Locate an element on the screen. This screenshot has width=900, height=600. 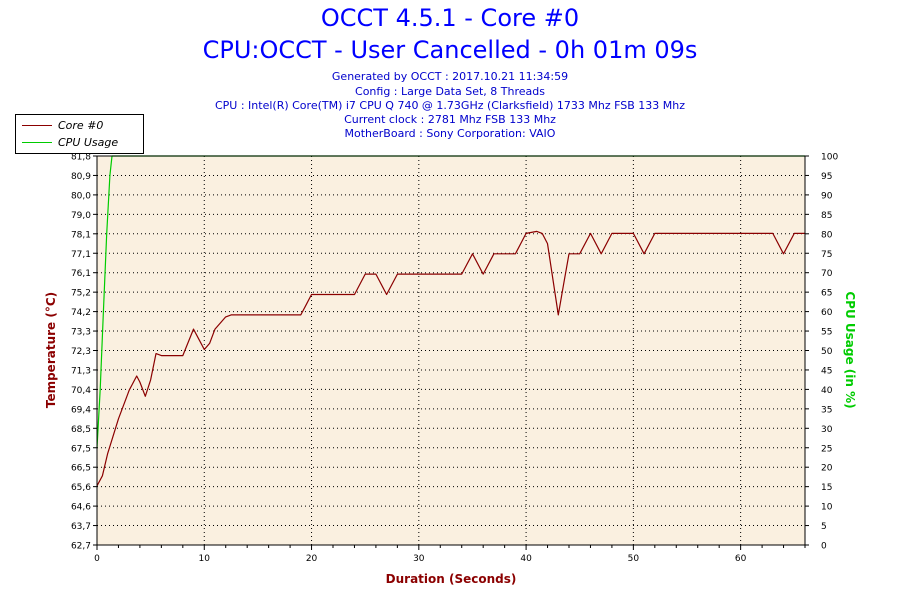
x-tick-label: 40 is located at coordinates (526, 559).